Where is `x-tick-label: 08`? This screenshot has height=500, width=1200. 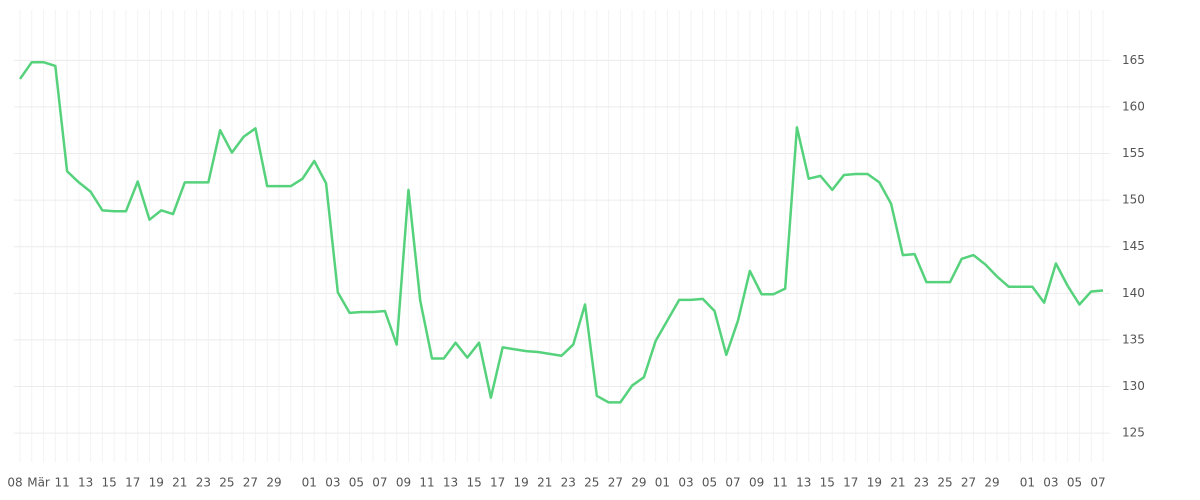 x-tick-label: 08 is located at coordinates (14, 483).